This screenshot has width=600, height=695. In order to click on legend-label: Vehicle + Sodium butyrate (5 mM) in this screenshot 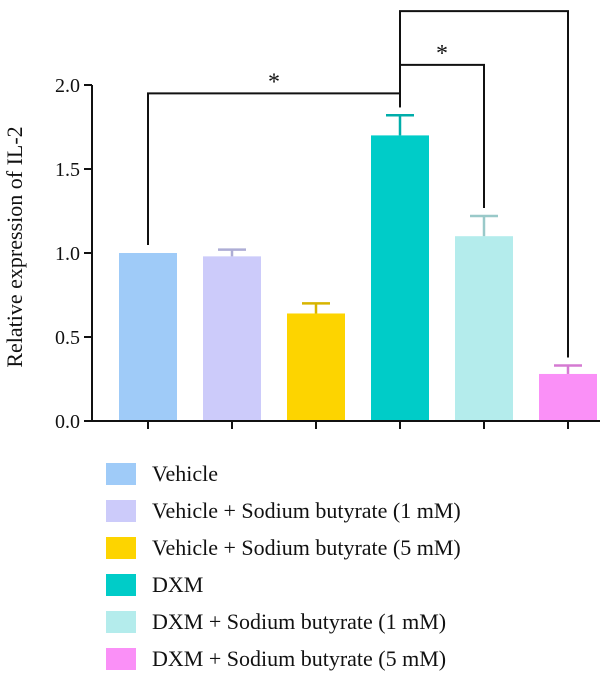, I will do `click(306, 547)`.